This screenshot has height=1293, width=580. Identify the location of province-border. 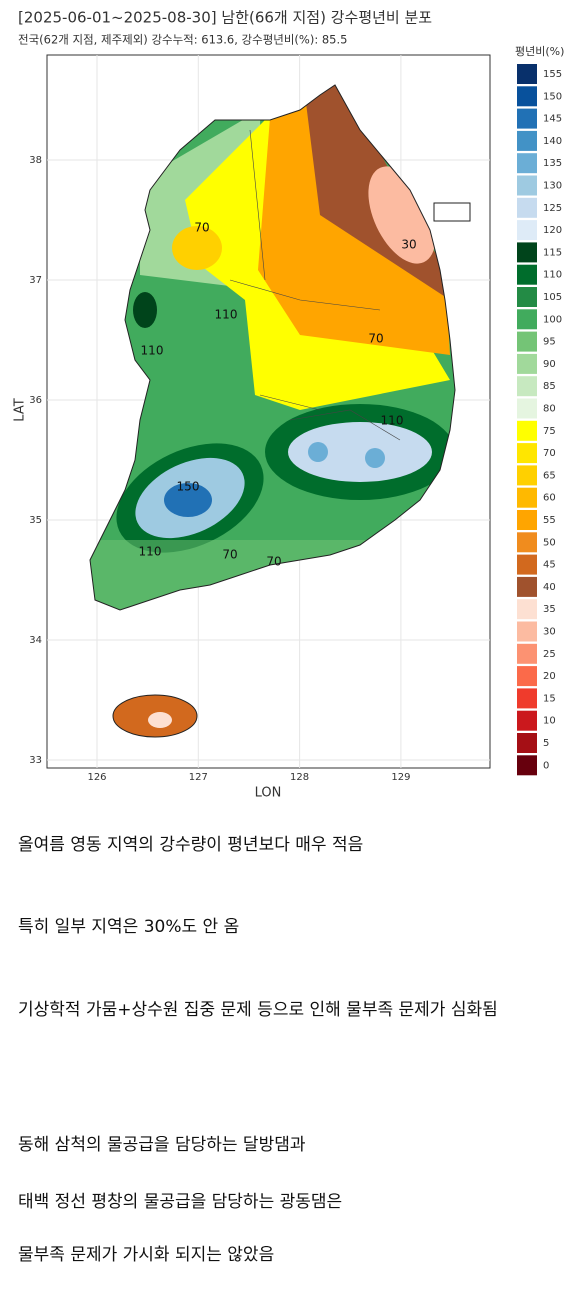
(315, 285).